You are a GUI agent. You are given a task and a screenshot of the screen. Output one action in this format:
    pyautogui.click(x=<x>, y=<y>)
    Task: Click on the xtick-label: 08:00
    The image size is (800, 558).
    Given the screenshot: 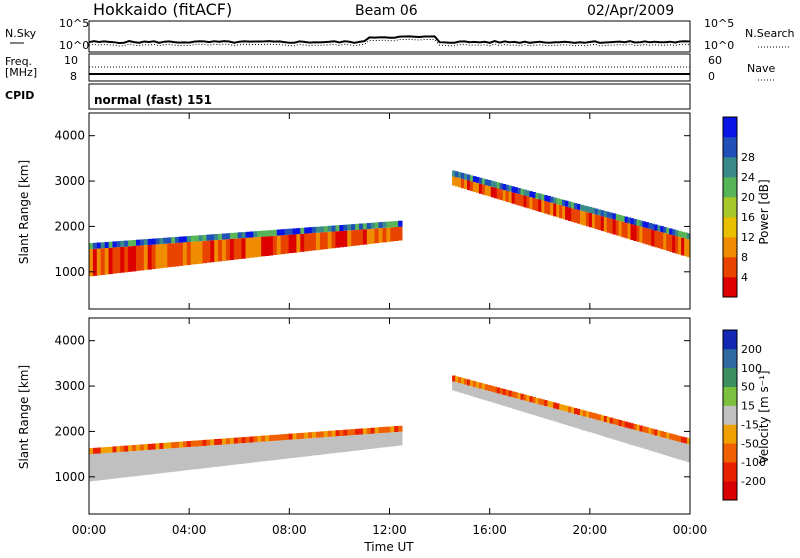 What is the action you would take?
    pyautogui.click(x=289, y=530)
    